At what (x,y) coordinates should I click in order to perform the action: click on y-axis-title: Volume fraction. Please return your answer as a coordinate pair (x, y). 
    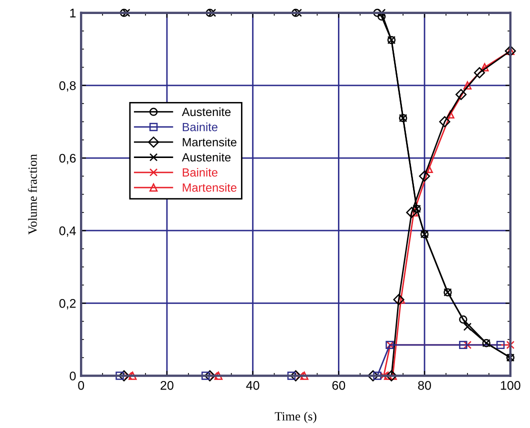
    Looking at the image, I should click on (32, 194).